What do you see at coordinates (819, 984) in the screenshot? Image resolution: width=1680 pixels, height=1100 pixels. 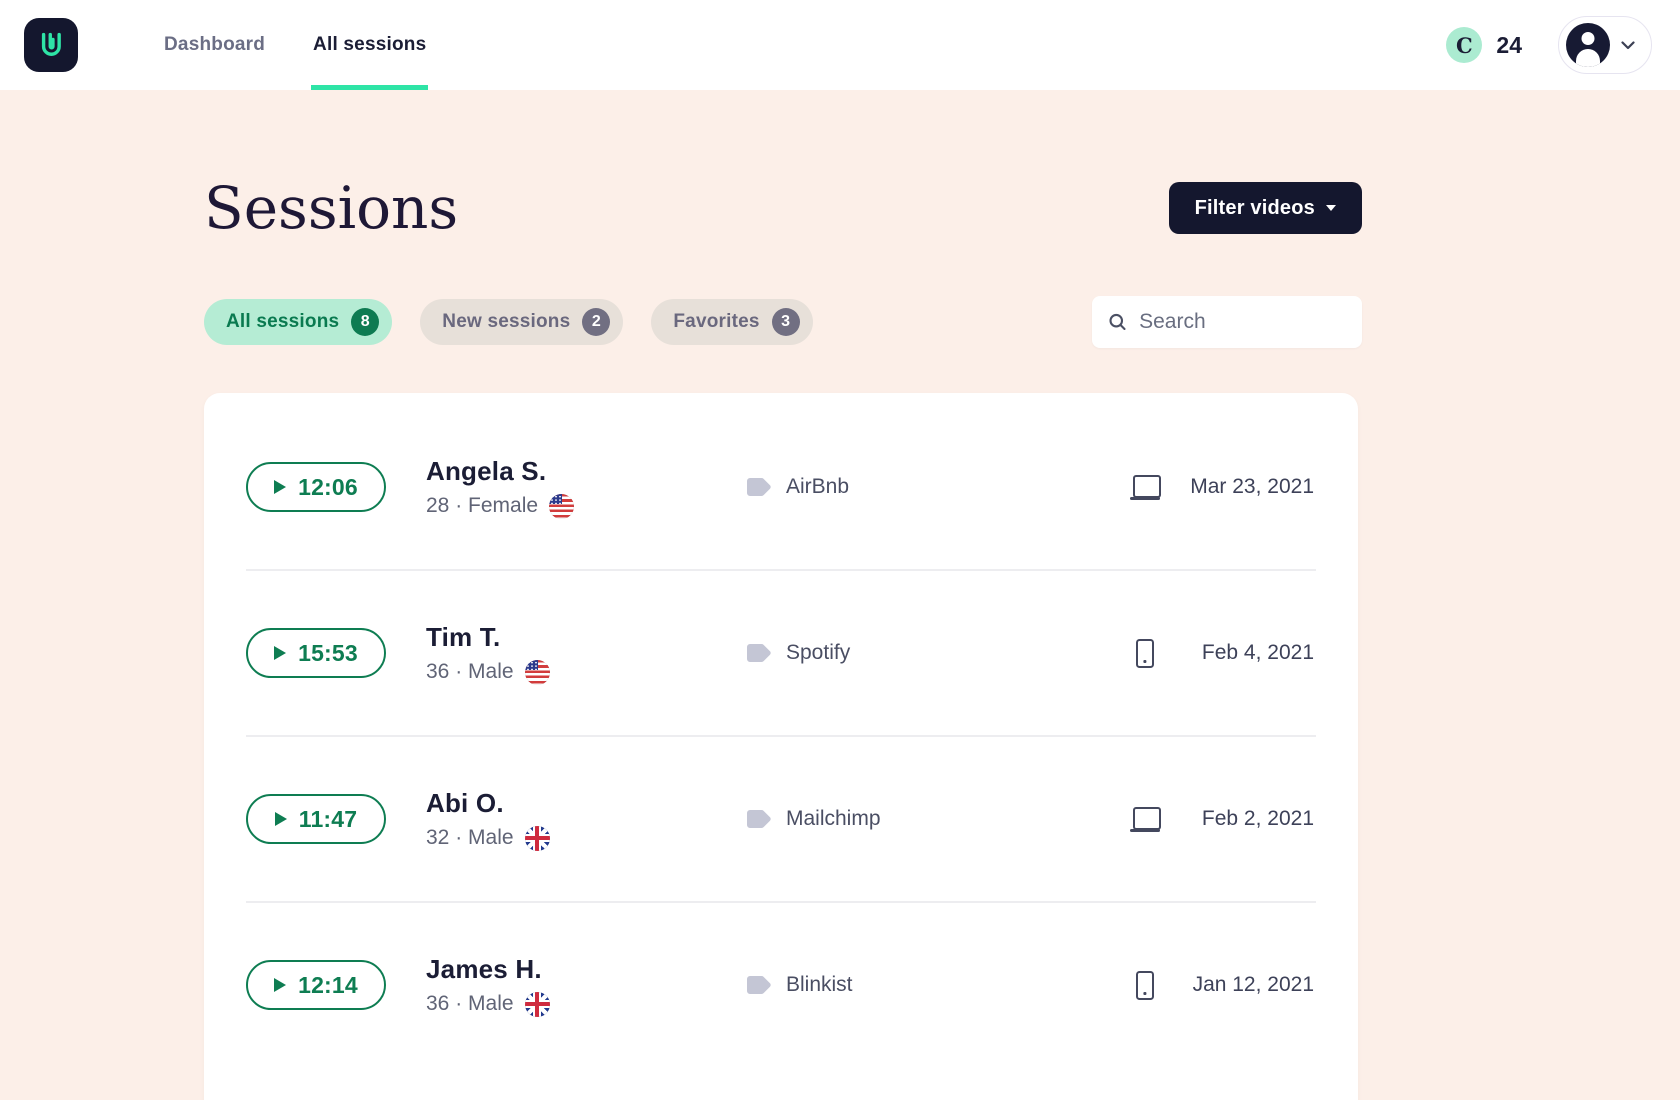 I see `company-label: Blinkist` at bounding box center [819, 984].